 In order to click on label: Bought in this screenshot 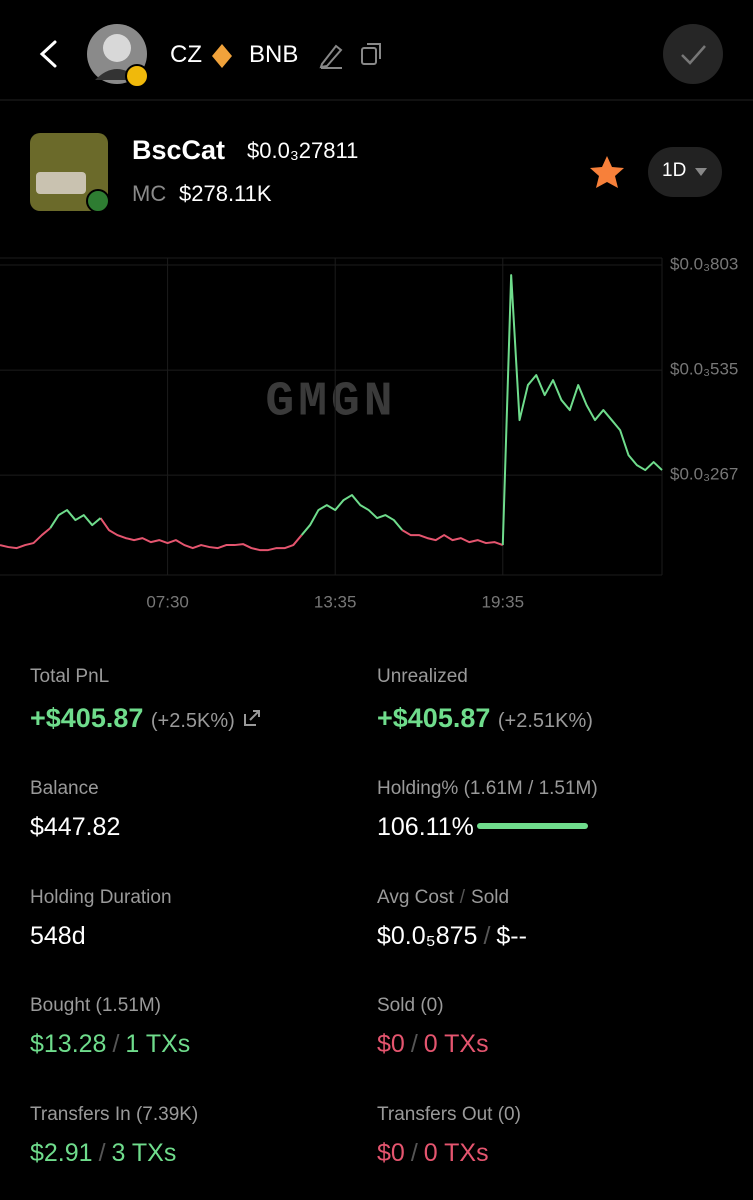, I will do `click(60, 1005)`.